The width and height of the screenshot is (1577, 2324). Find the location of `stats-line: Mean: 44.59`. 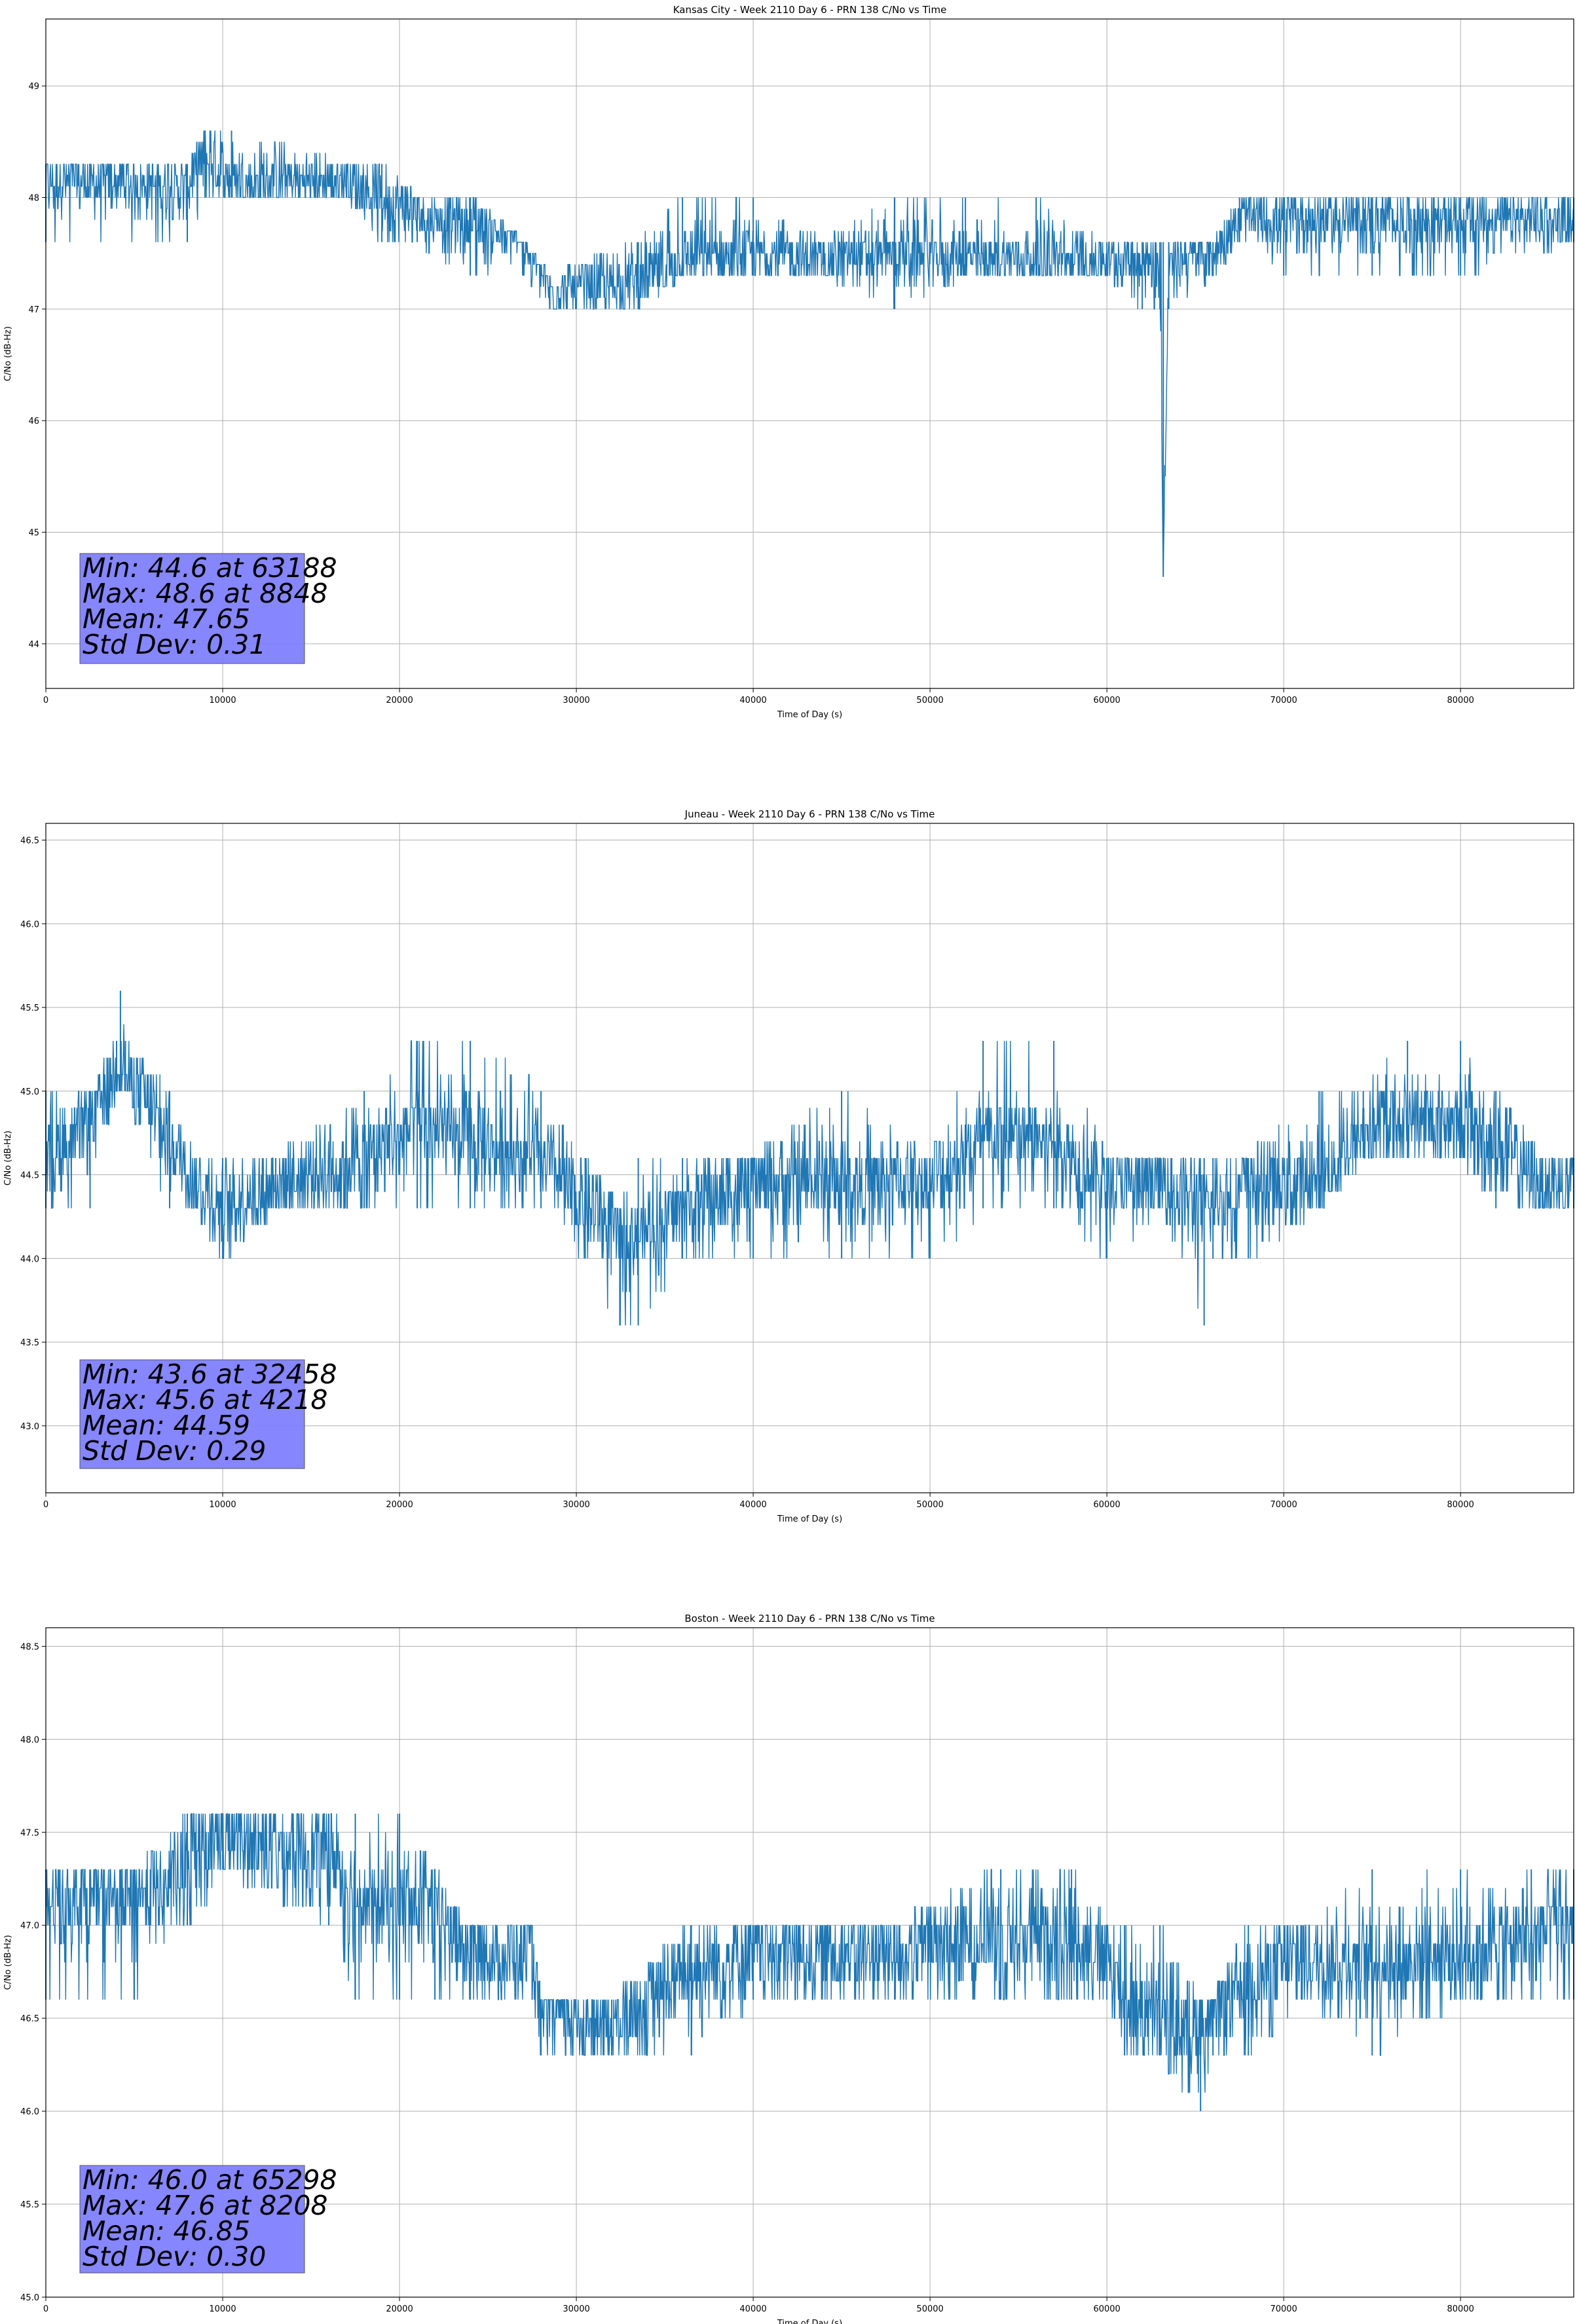

stats-line: Mean: 44.59 is located at coordinates (166, 1425).